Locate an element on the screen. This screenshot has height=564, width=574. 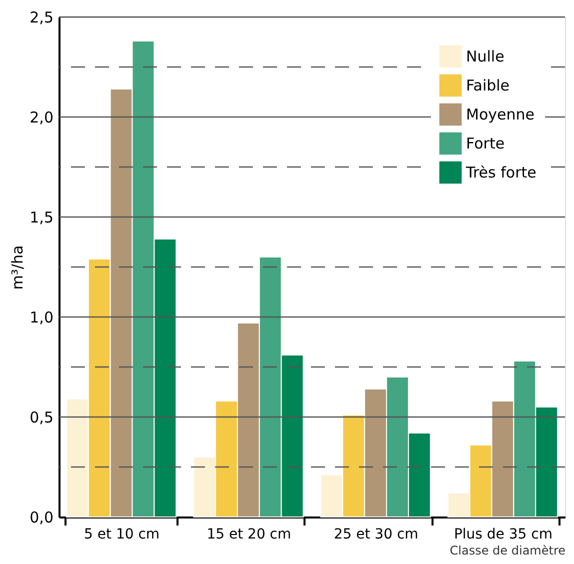
x-tick-label: 25 et 30 cm is located at coordinates (376, 534).